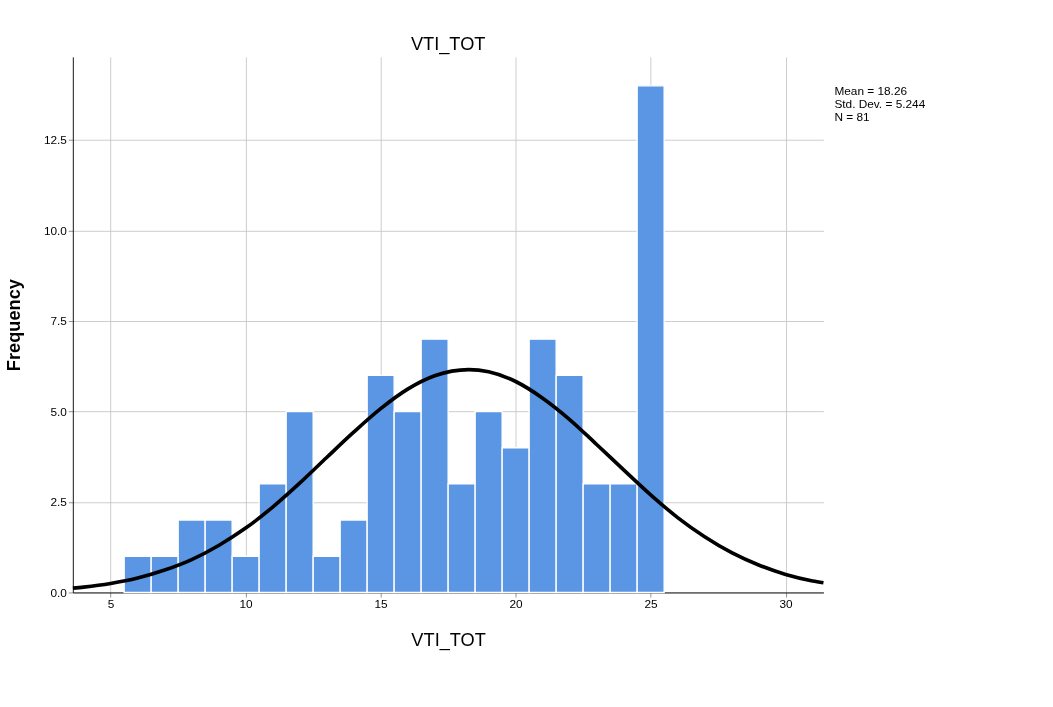 Image resolution: width=1053 pixels, height=707 pixels. I want to click on y-axis-title: Frequency, so click(14, 325).